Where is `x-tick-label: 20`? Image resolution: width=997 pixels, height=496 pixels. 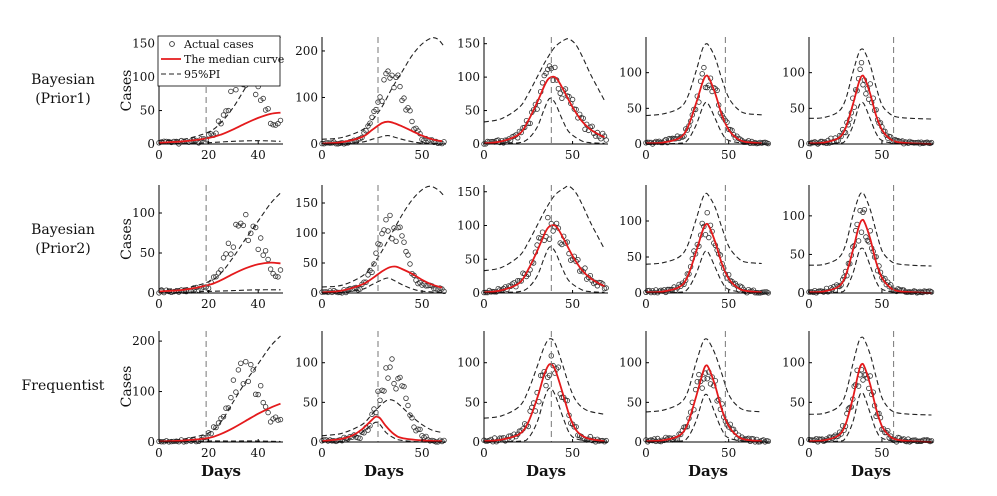
x-tick-label: 20 is located at coordinates (208, 453).